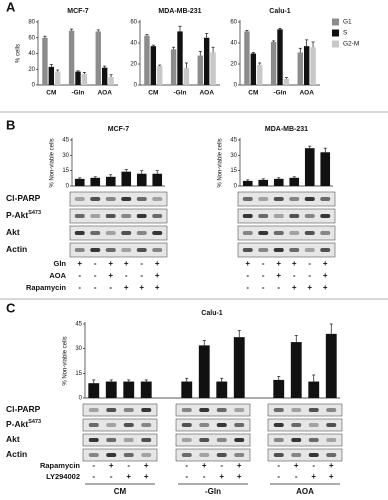 The image size is (388, 500). I want to click on condition-label: AOA, so click(57, 275).